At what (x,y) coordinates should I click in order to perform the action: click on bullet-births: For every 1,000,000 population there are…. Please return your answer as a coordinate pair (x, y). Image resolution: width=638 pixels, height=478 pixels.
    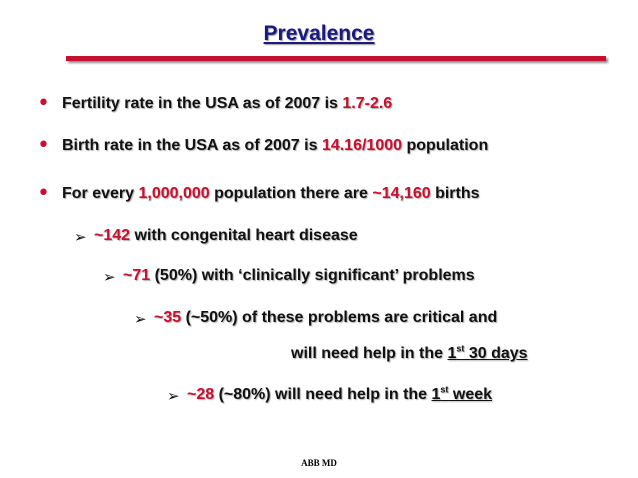
    Looking at the image, I should click on (271, 194).